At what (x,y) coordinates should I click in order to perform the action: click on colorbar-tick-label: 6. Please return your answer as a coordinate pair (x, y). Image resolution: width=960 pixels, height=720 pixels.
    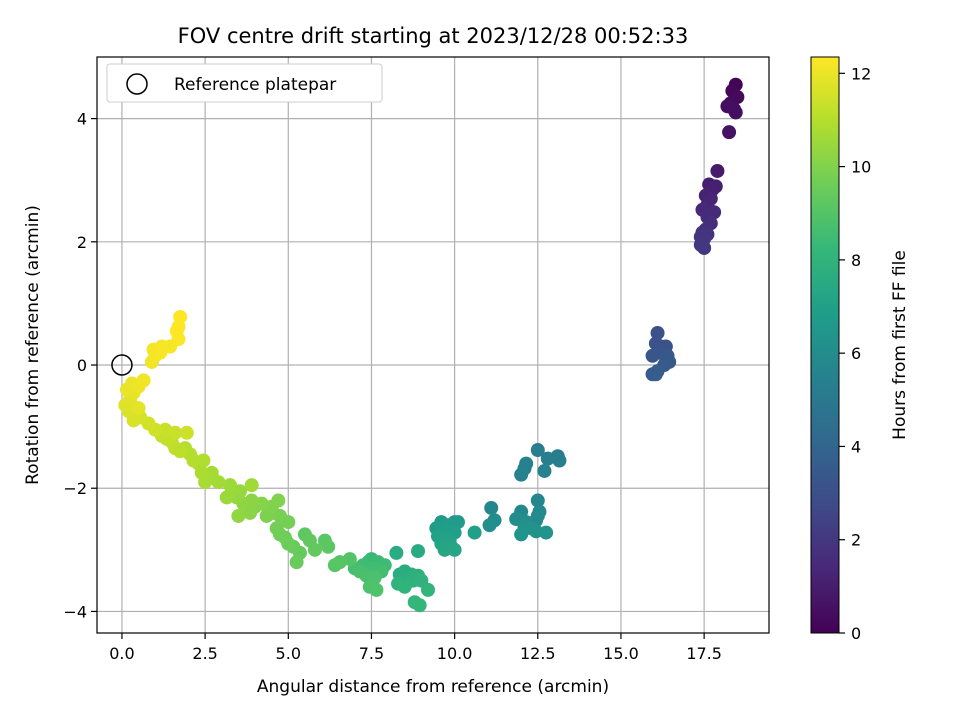
    Looking at the image, I should click on (856, 353).